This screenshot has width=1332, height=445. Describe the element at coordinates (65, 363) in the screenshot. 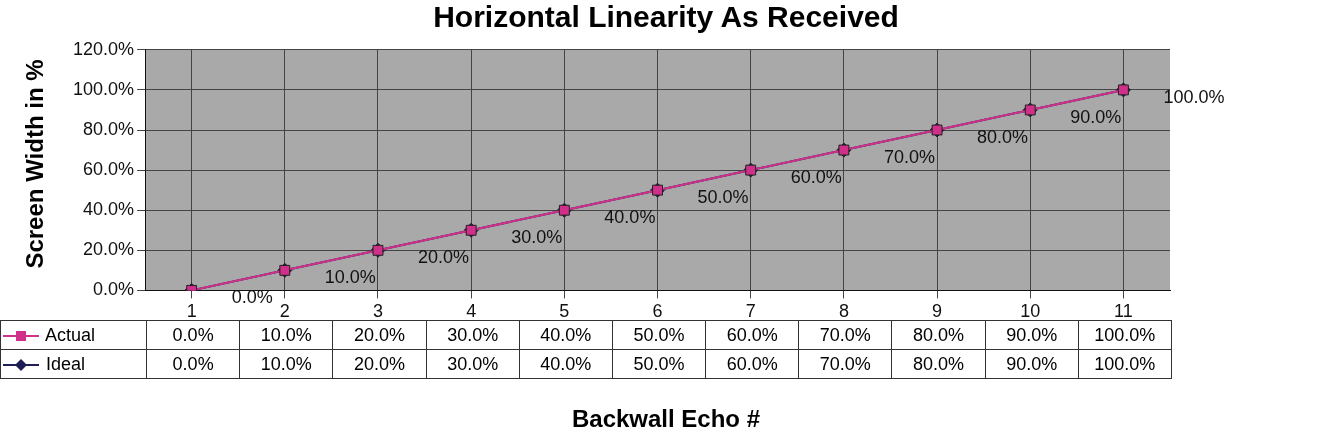

I see `legend-label: Ideal` at that location.